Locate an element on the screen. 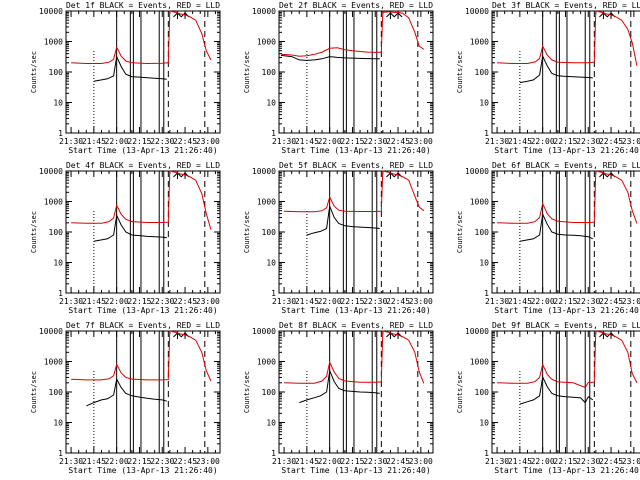 The width and height of the screenshot is (640, 480). panel-title: Det 2f BLACK = Events, RED = LLD is located at coordinates (356, 5).